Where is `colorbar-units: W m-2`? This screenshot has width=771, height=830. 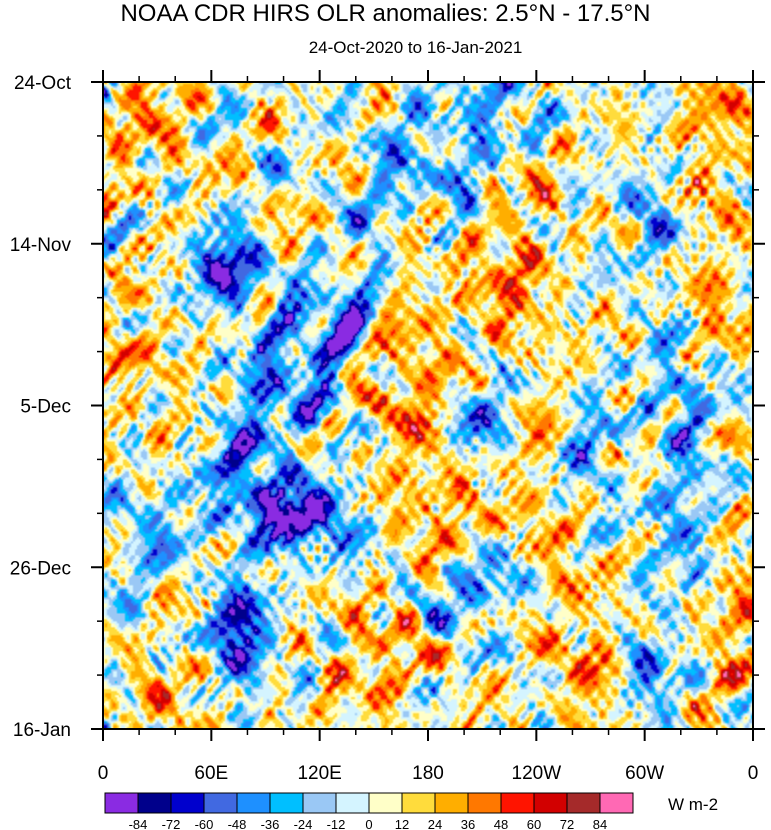 colorbar-units: W m-2 is located at coordinates (693, 804).